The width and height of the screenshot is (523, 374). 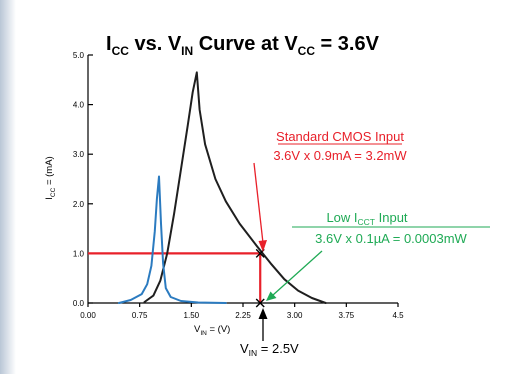 I want to click on x-axis-title: VIN = (V), so click(x=212, y=330).